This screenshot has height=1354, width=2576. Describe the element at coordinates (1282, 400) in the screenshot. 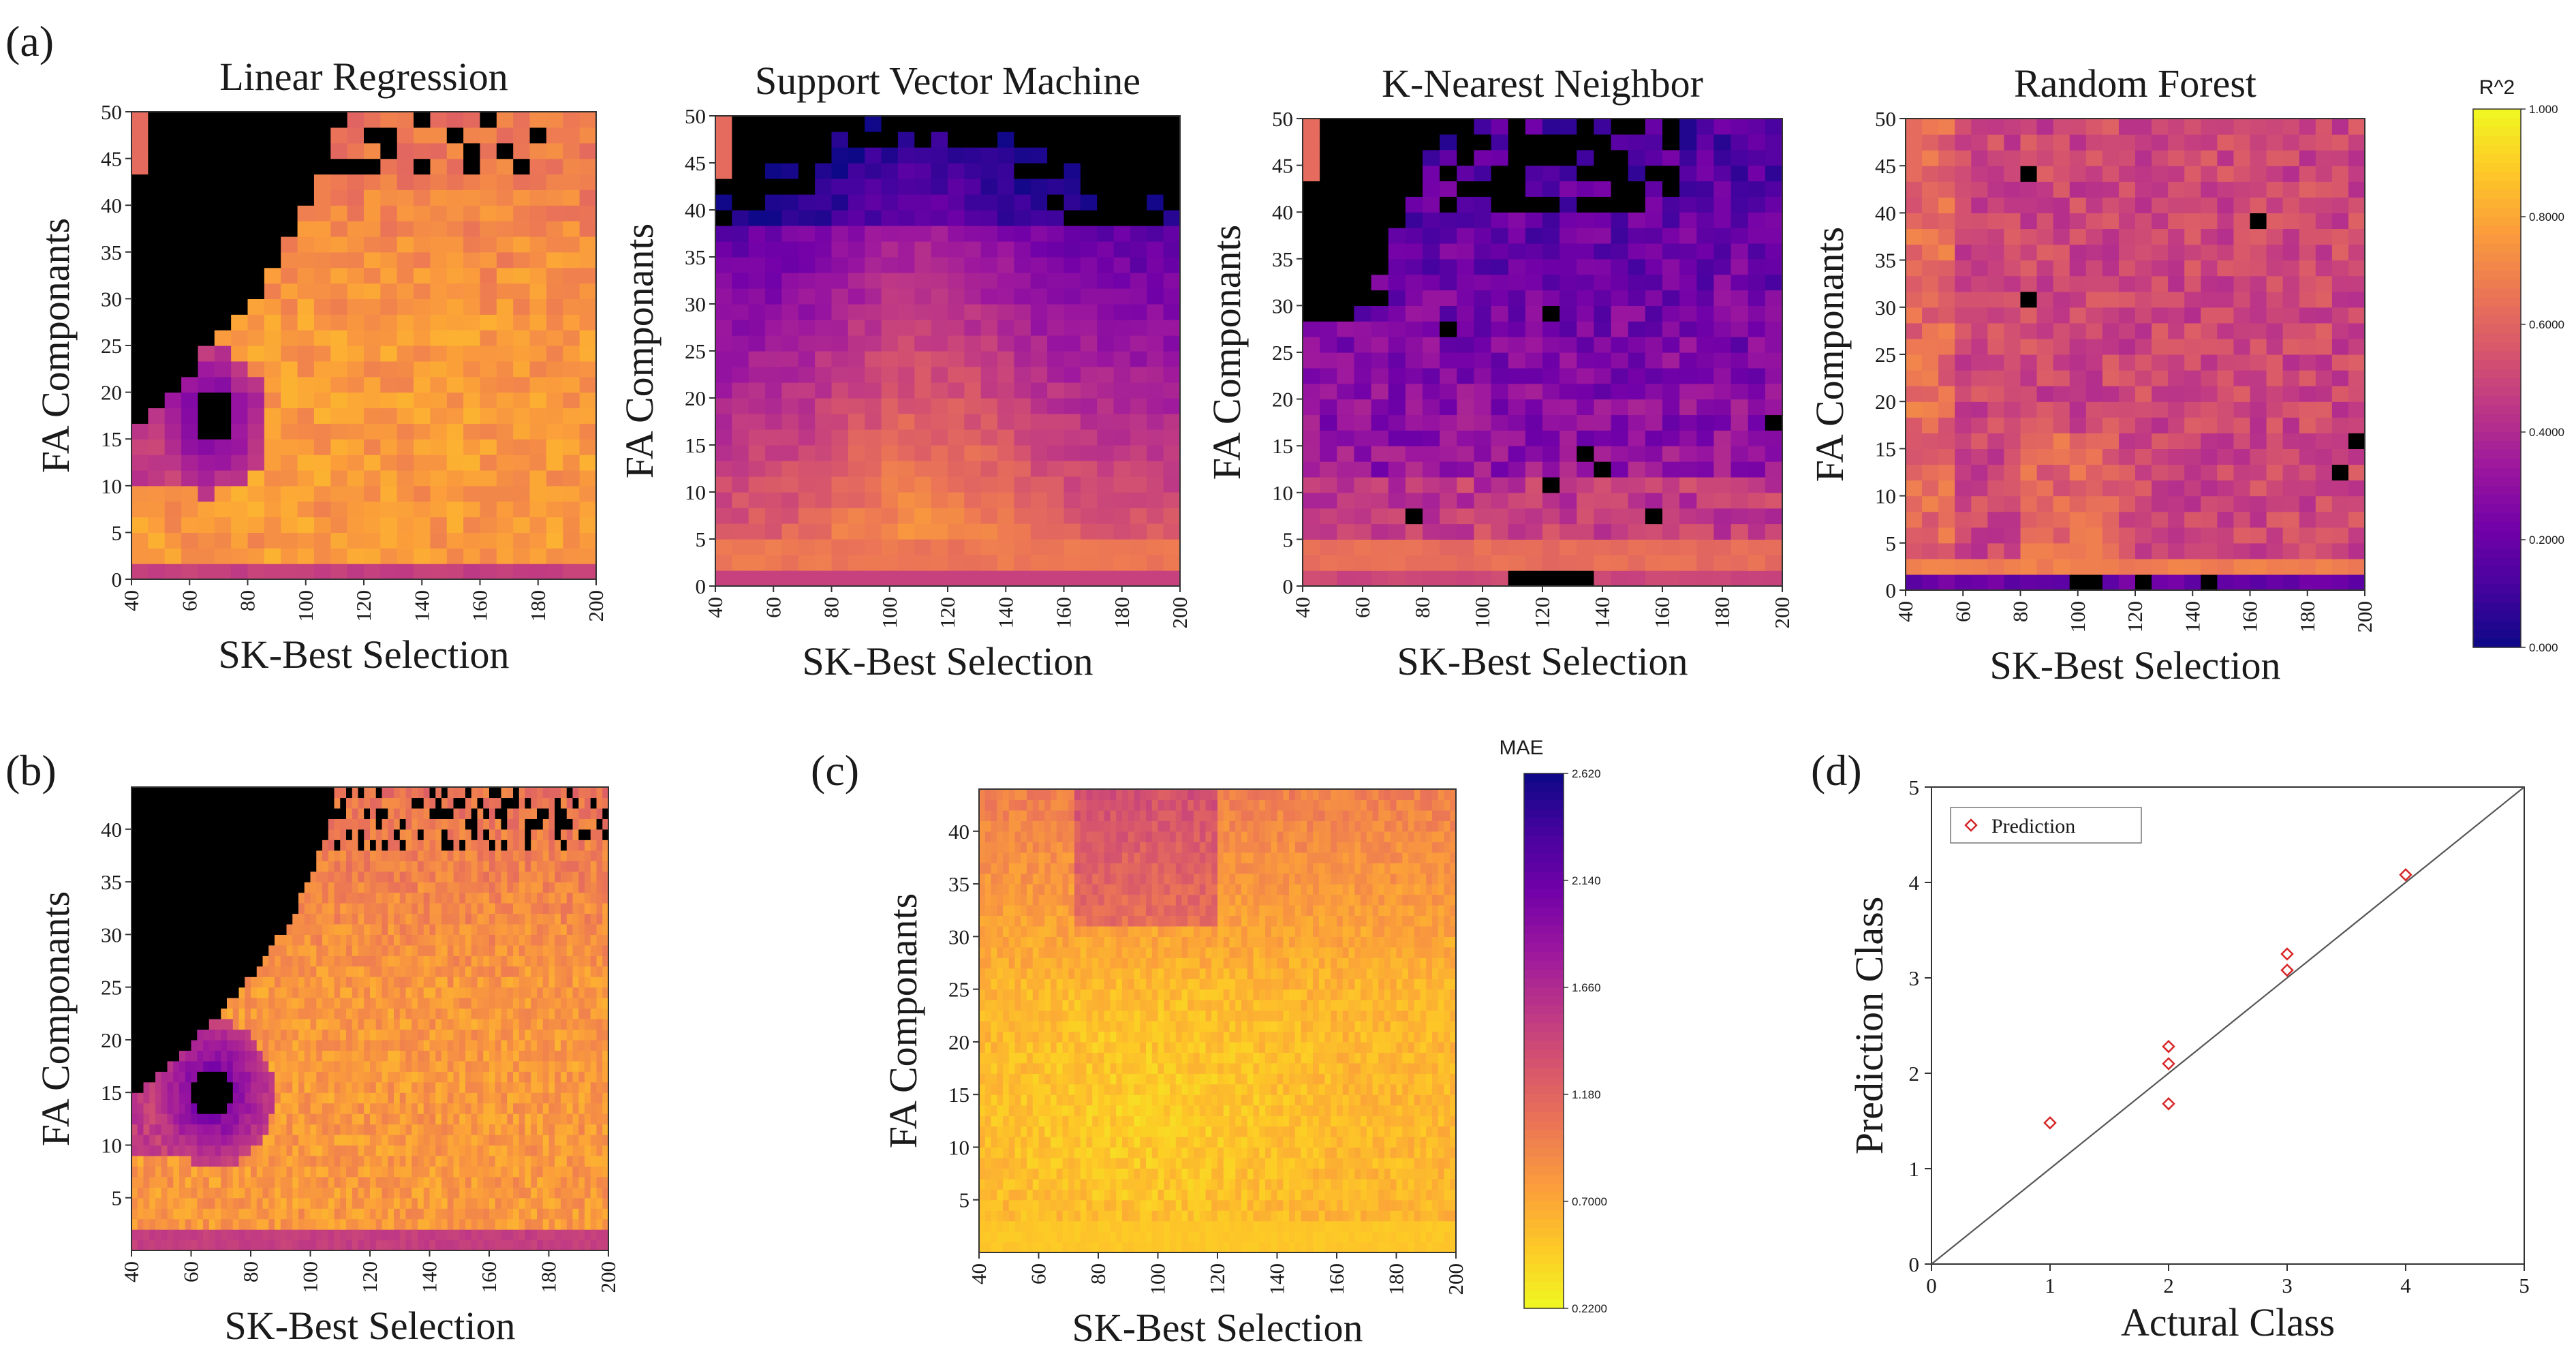

I see `y-tick-label: 20` at that location.